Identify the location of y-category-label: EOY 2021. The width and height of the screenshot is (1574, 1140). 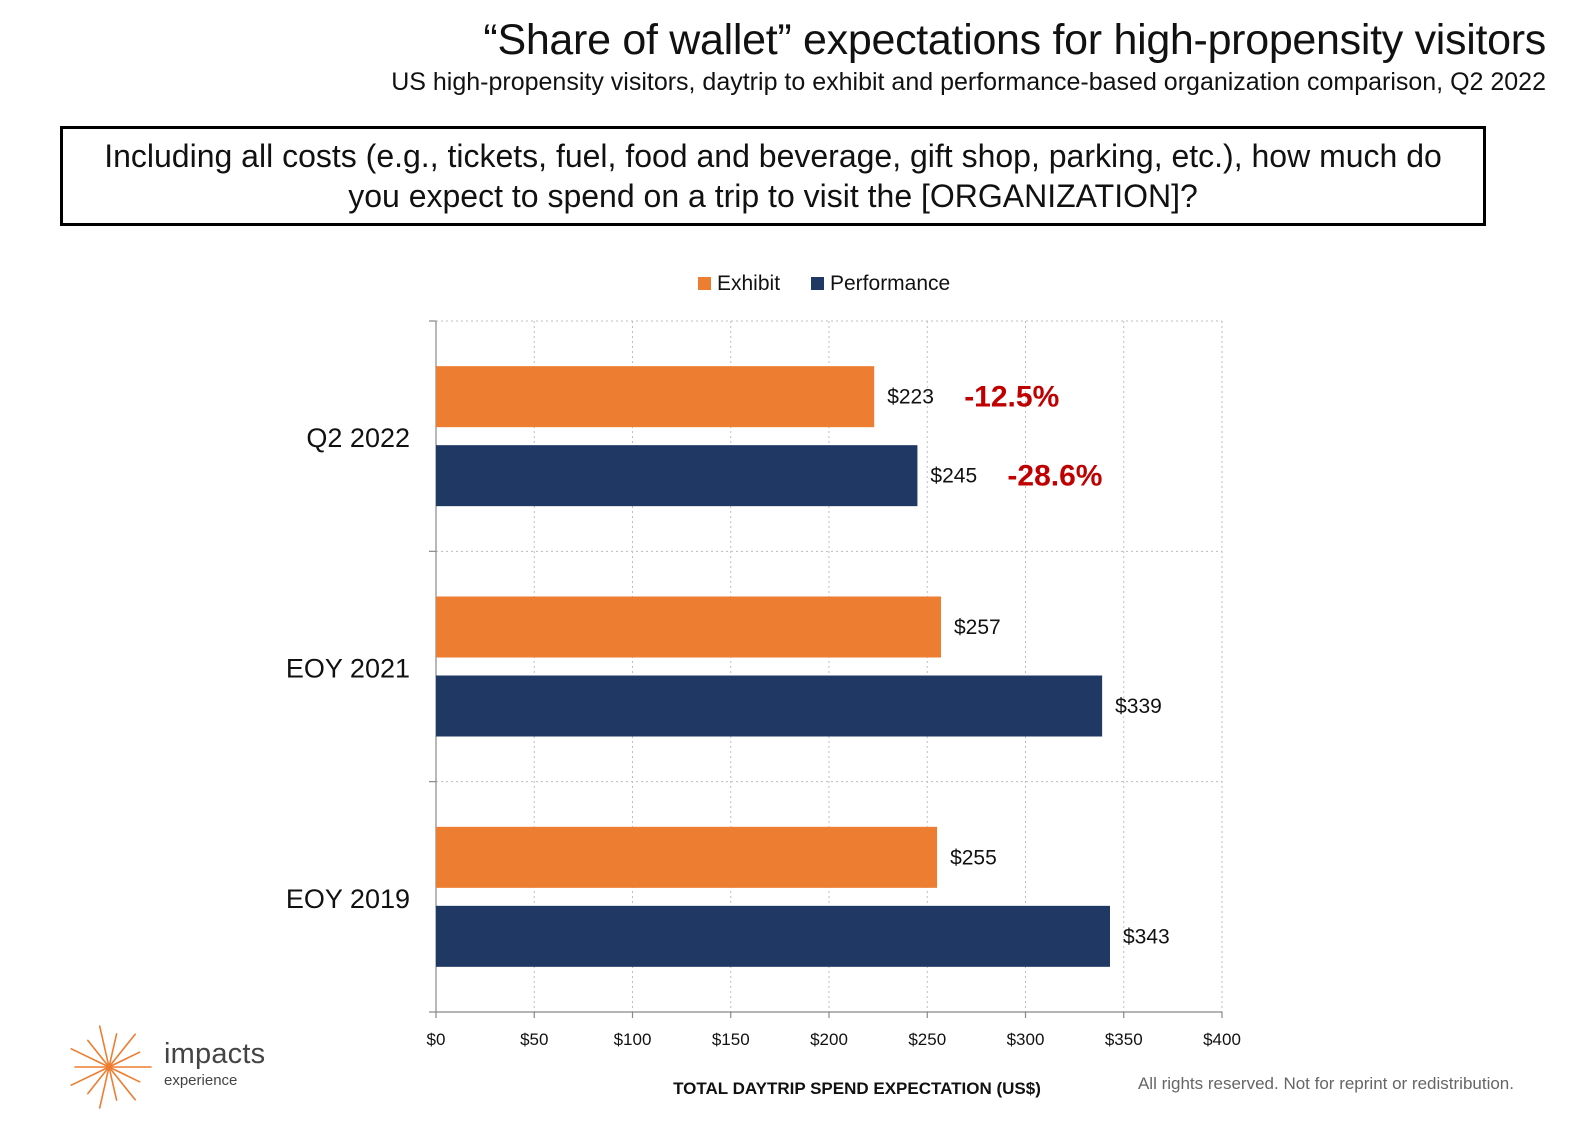
(348, 669).